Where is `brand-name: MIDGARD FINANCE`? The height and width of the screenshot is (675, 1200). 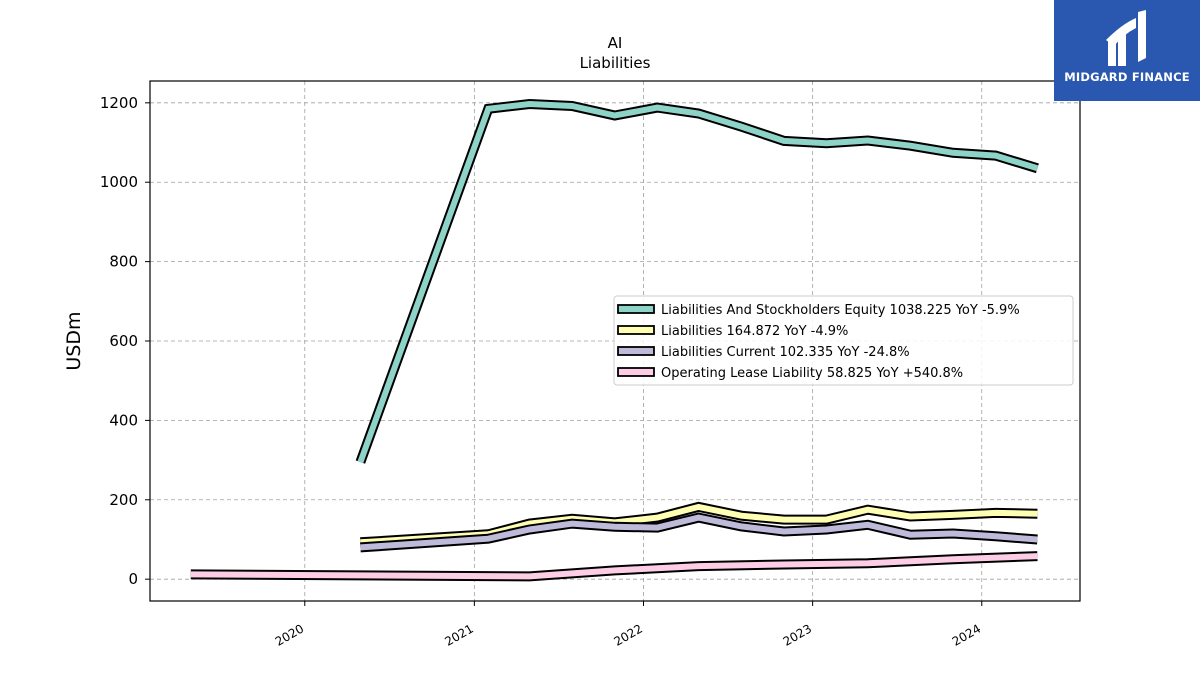 brand-name: MIDGARD FINANCE is located at coordinates (1127, 77).